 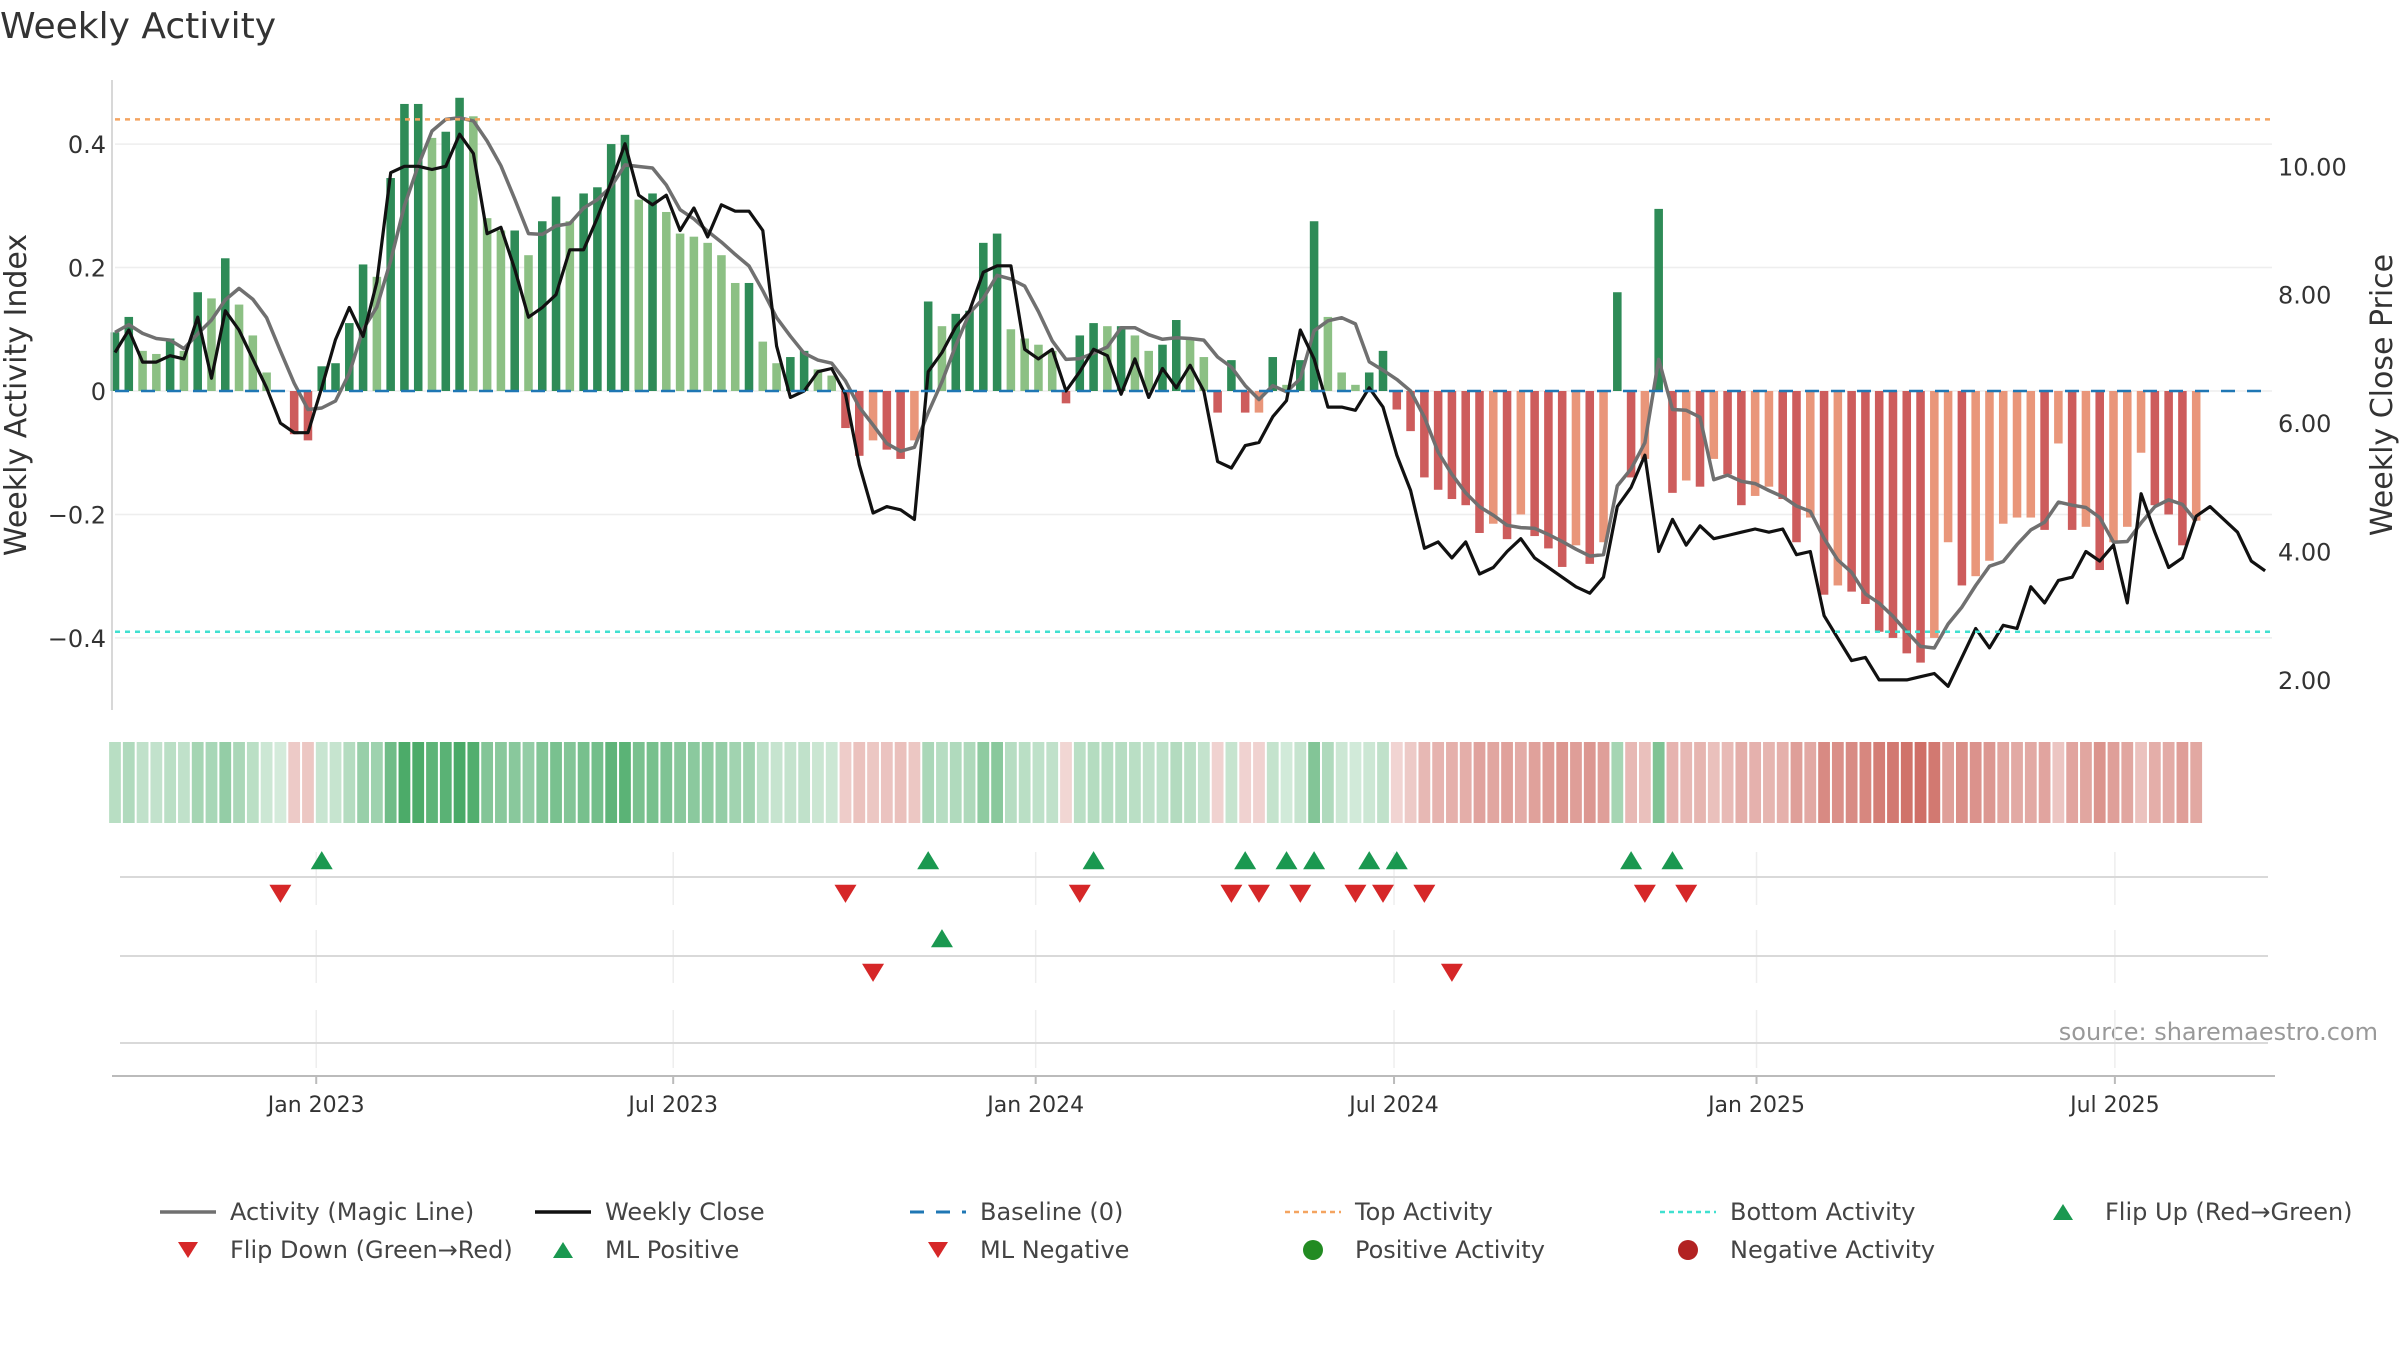 I want to click on x-tick-label: Jul 2024, so click(x=1393, y=1105).